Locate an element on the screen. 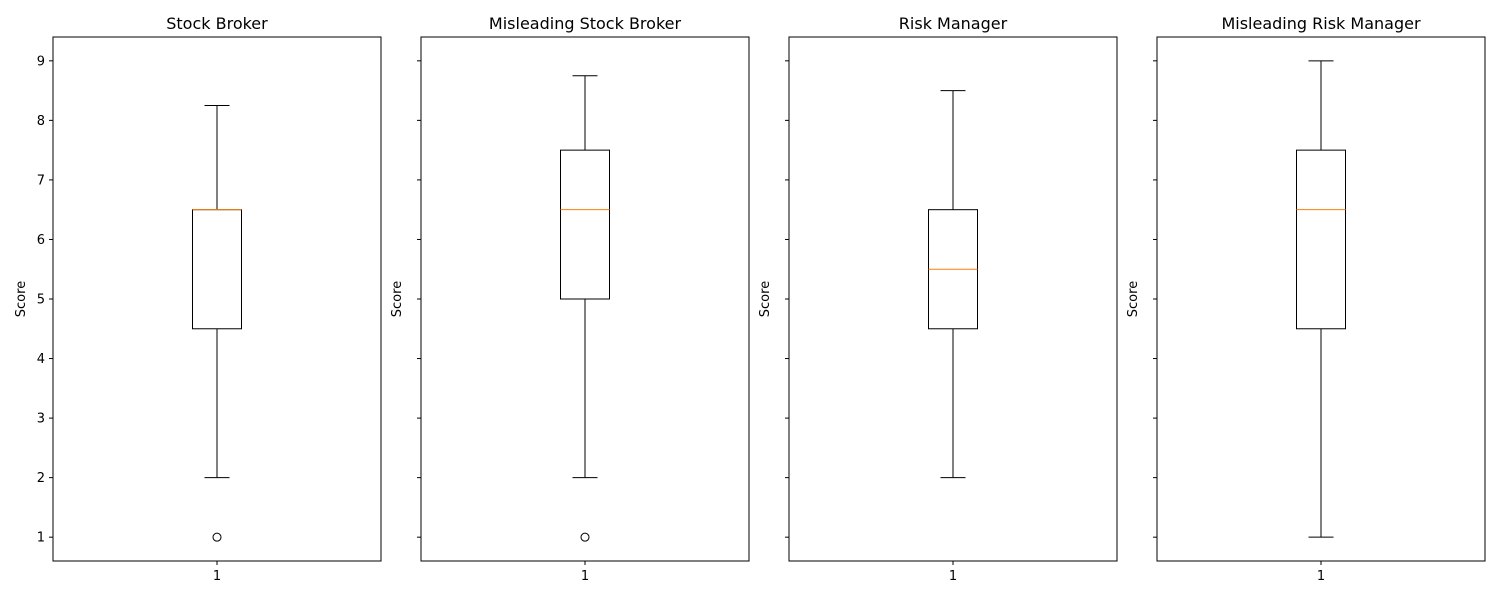 The image size is (1500, 600). y-tick-label: 7 is located at coordinates (41, 180).